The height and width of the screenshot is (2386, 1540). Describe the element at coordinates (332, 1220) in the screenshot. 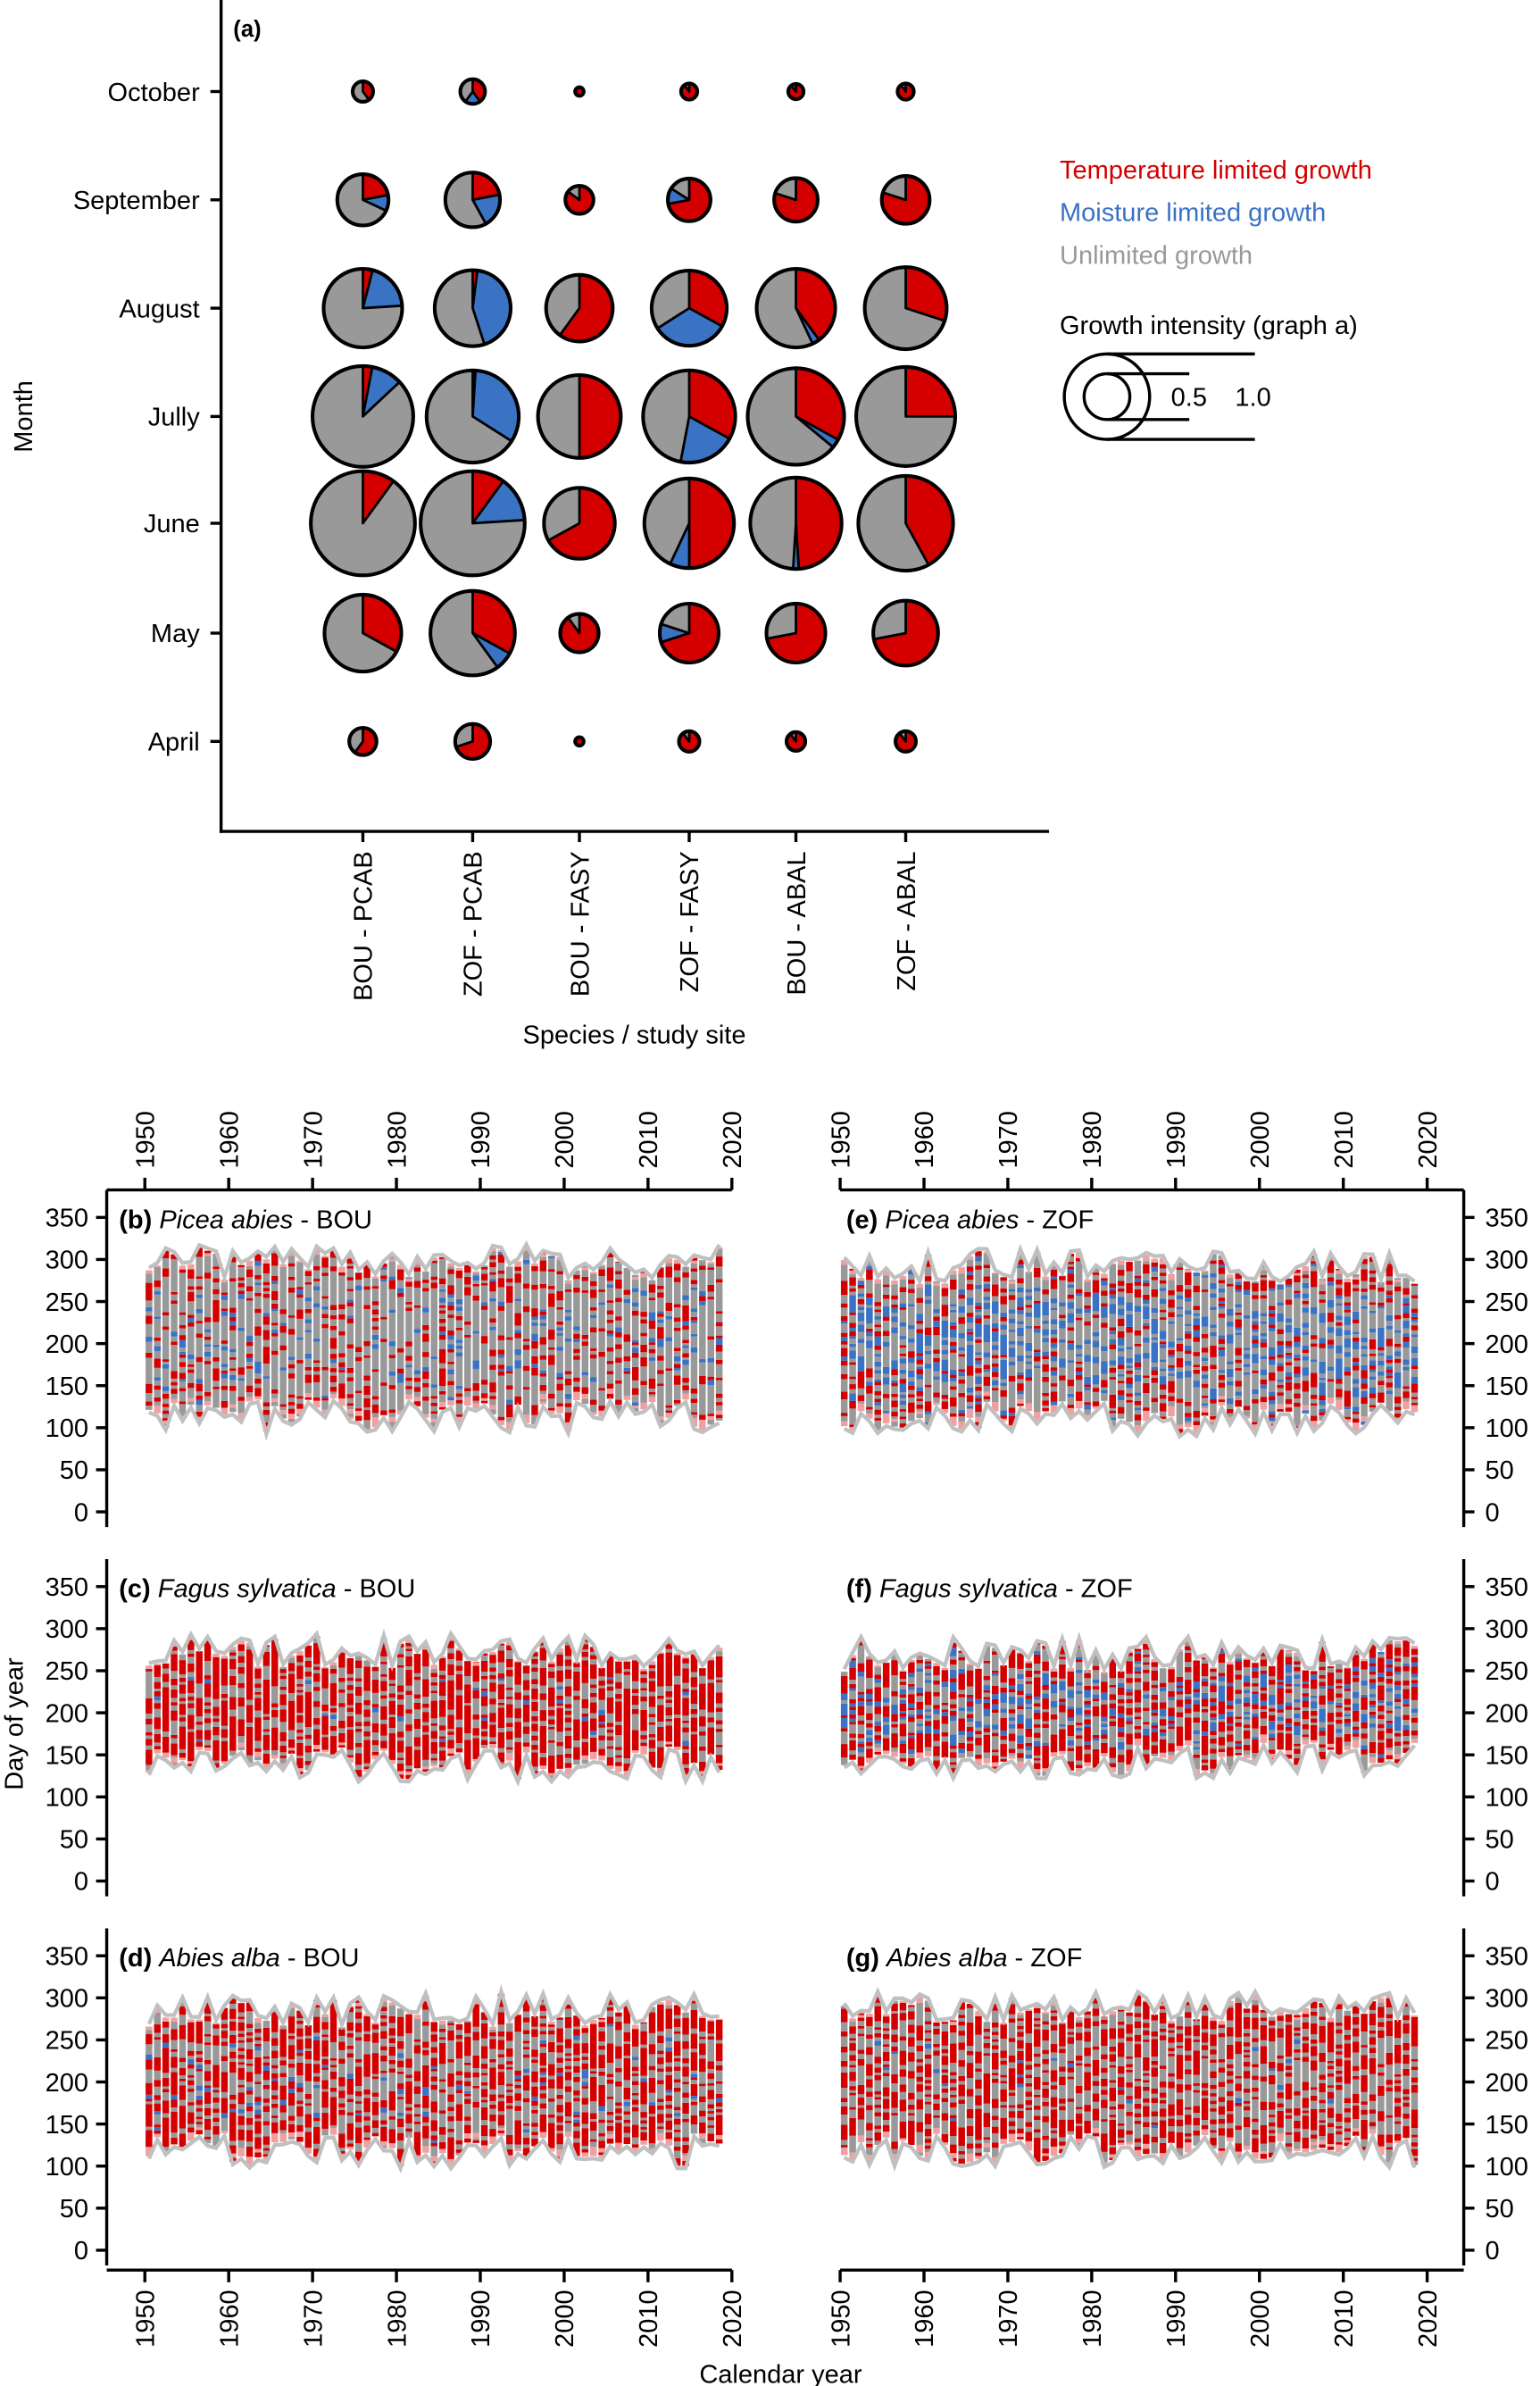

I see `panel-site: - BOU` at that location.